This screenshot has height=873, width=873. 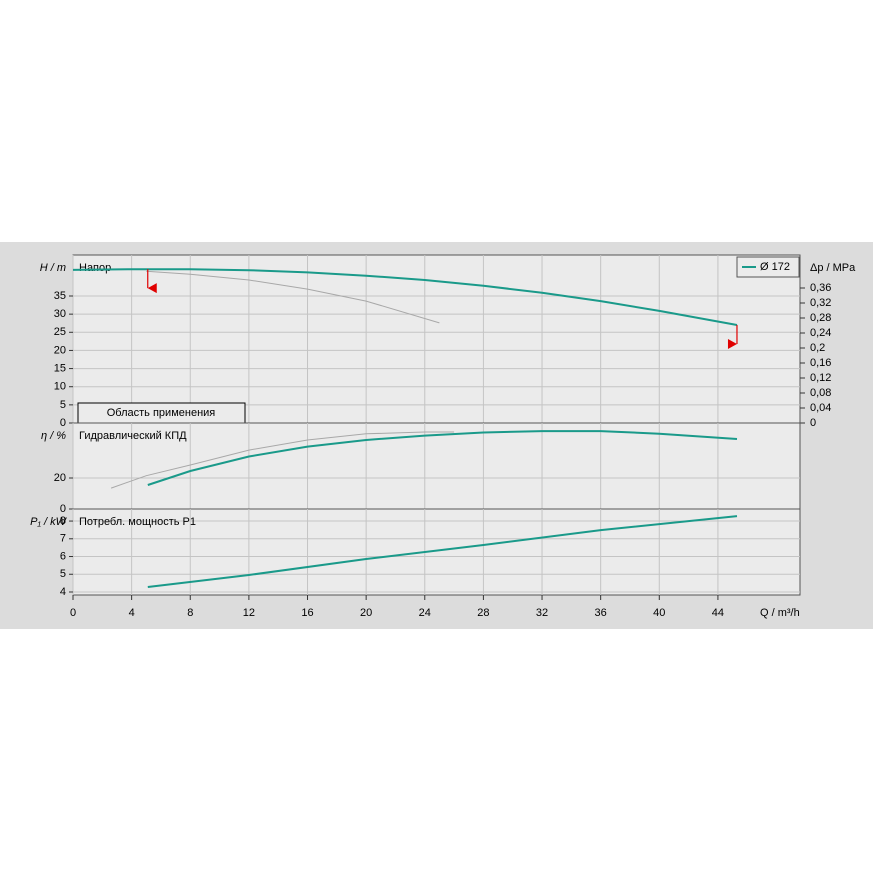 I want to click on y-tick-label: 30, so click(x=60, y=314).